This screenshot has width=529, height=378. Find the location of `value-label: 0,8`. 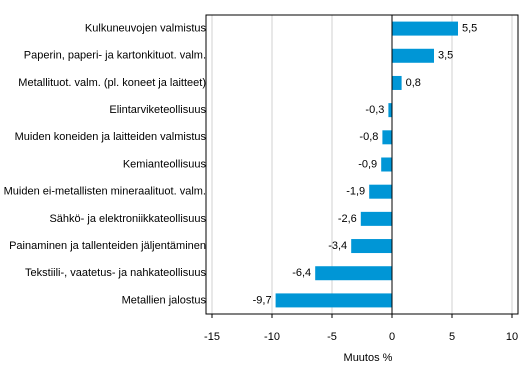

value-label: 0,8 is located at coordinates (413, 83).